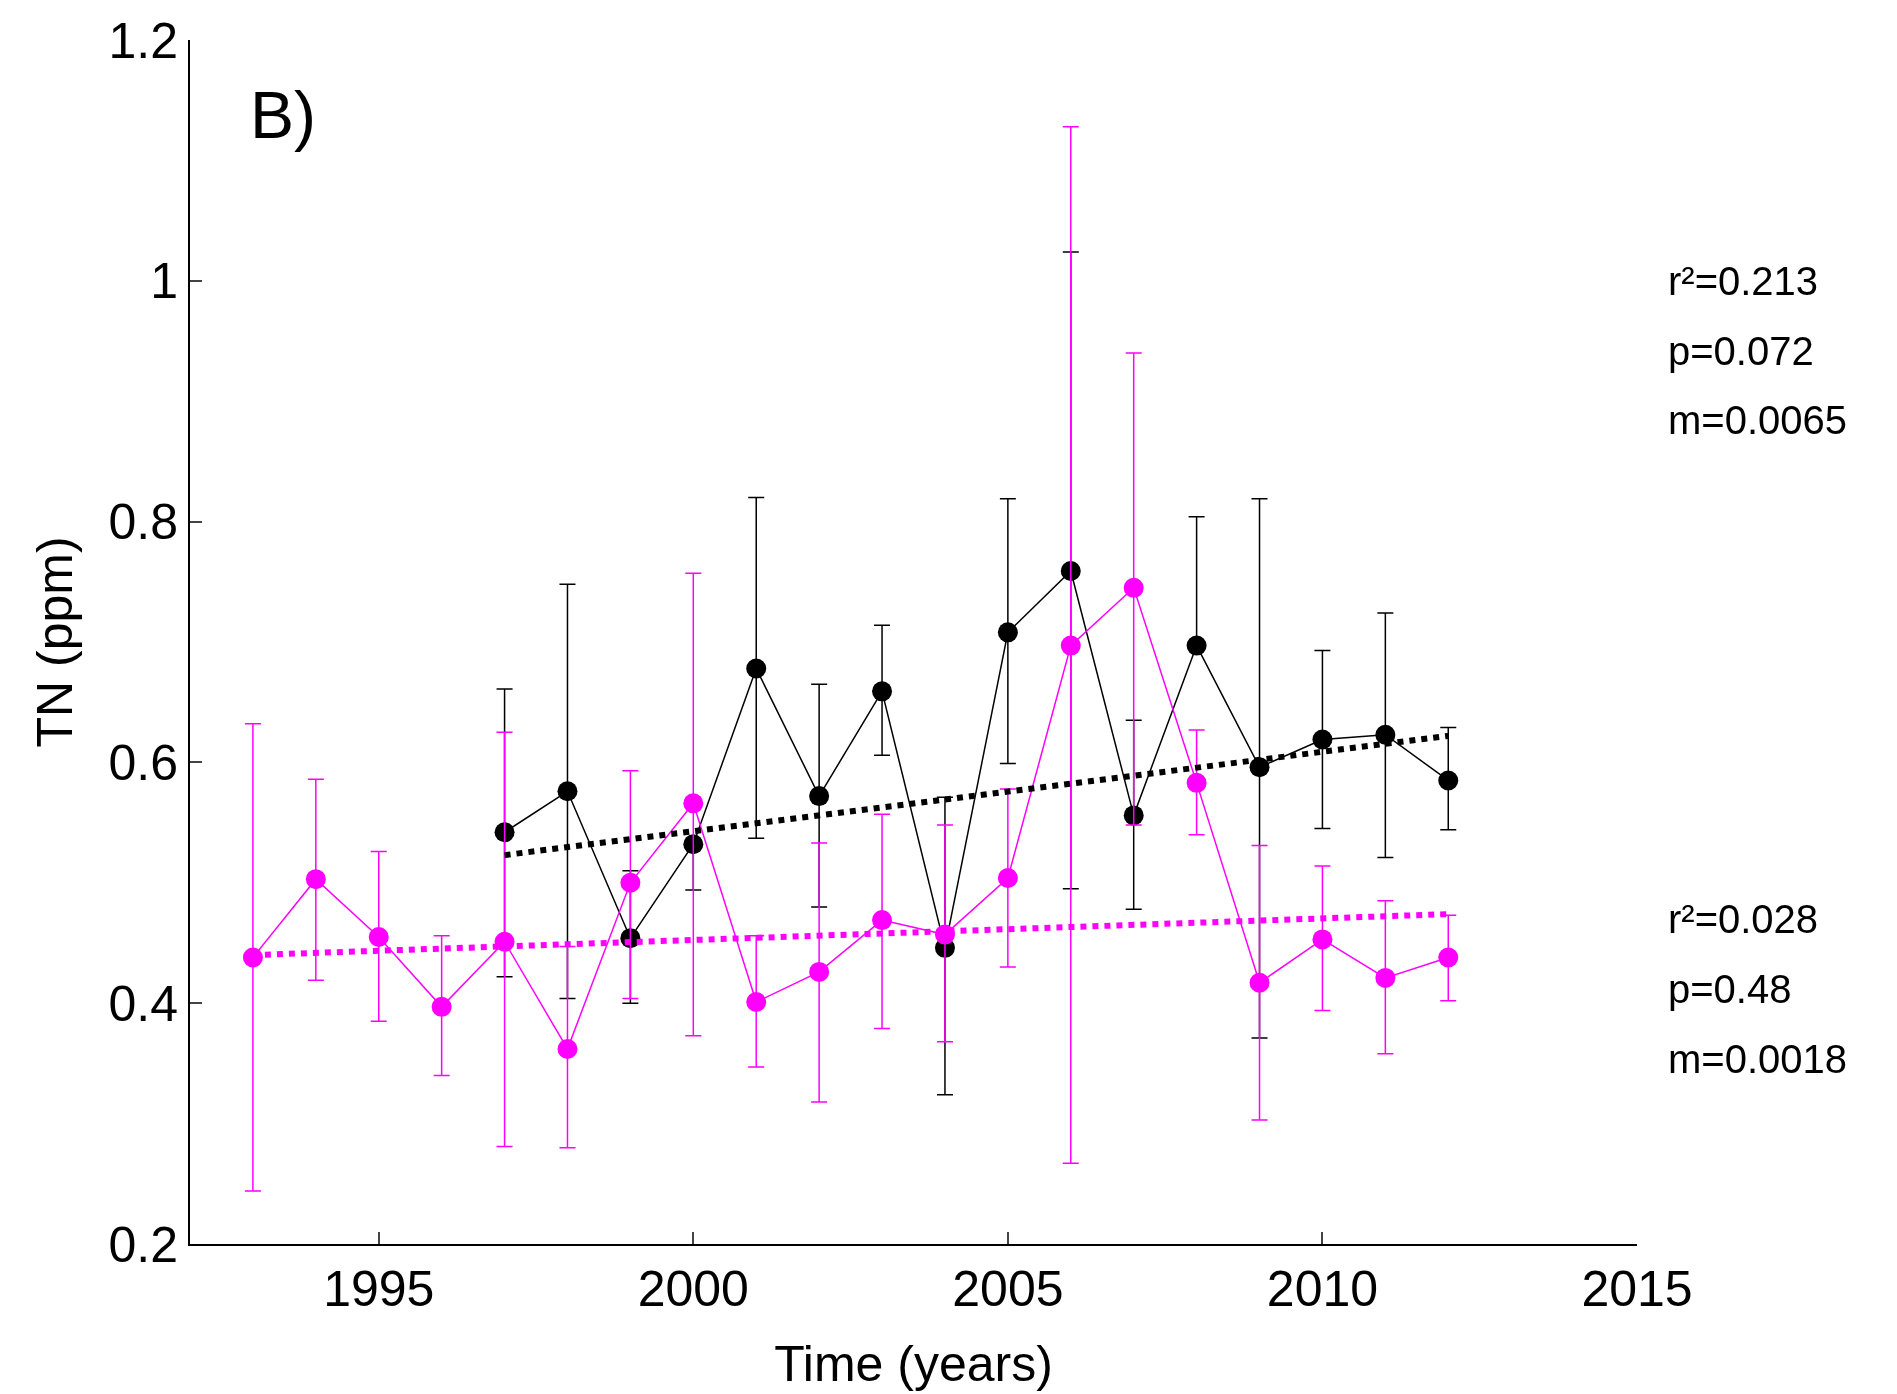  What do you see at coordinates (379, 1289) in the screenshot?
I see `x-tick-label: 1995` at bounding box center [379, 1289].